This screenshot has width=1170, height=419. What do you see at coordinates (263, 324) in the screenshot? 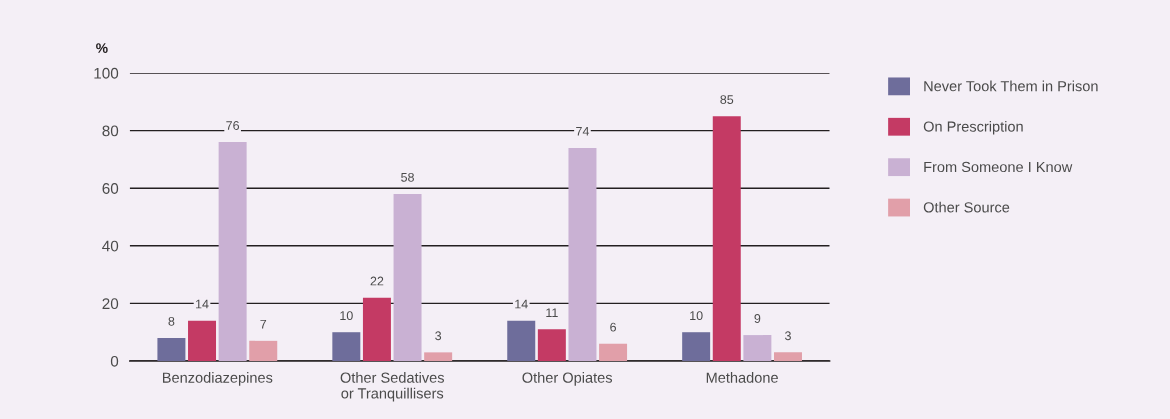
I see `data-label: 7` at bounding box center [263, 324].